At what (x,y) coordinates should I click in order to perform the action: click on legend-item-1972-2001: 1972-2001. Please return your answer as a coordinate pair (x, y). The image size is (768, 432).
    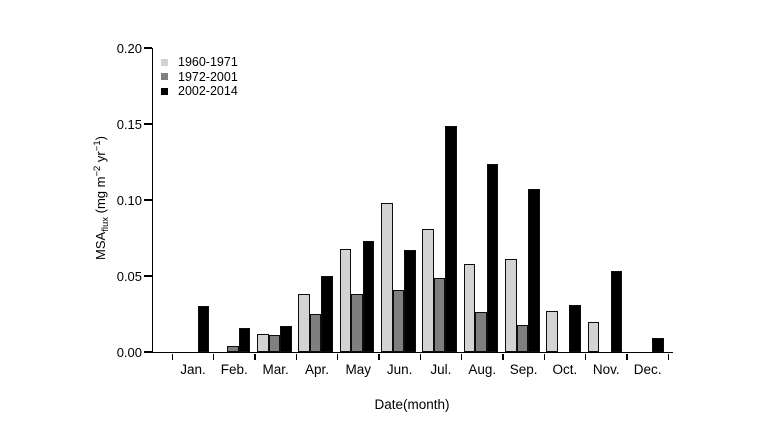
    Looking at the image, I should click on (199, 77).